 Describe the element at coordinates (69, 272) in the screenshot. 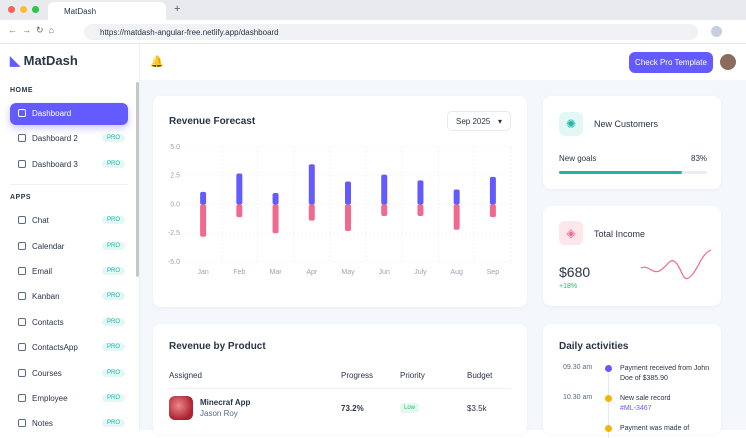

I see `nav-item: Email PRO` at that location.